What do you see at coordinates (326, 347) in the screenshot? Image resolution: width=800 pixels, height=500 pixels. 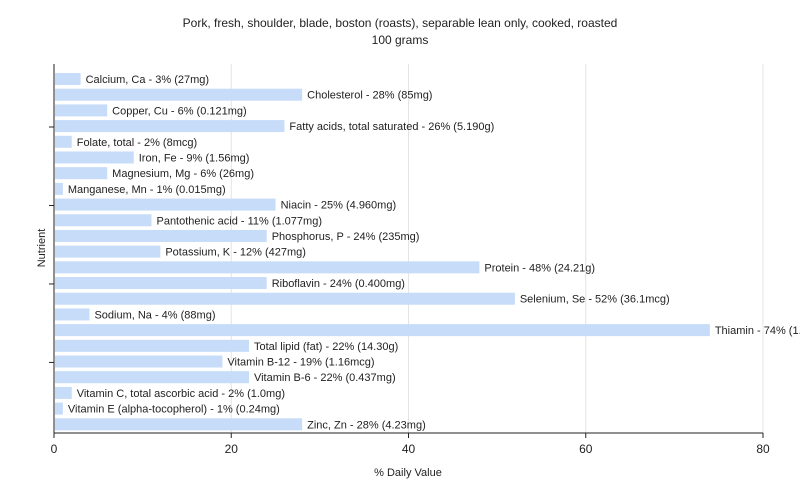 I see `bar-label: Total lipid (fat) - 22% (14.30g)` at bounding box center [326, 347].